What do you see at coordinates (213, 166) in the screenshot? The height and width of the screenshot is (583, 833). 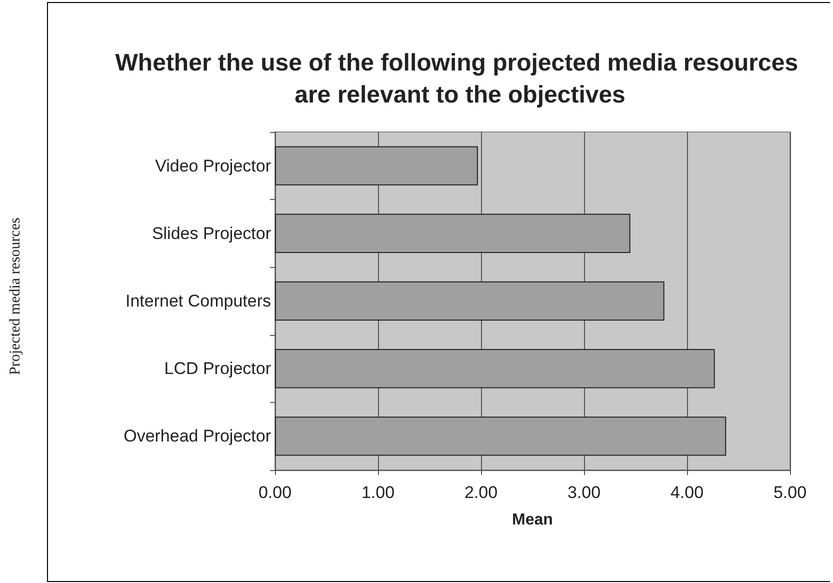 I see `y-tick-label: Video Projector` at bounding box center [213, 166].